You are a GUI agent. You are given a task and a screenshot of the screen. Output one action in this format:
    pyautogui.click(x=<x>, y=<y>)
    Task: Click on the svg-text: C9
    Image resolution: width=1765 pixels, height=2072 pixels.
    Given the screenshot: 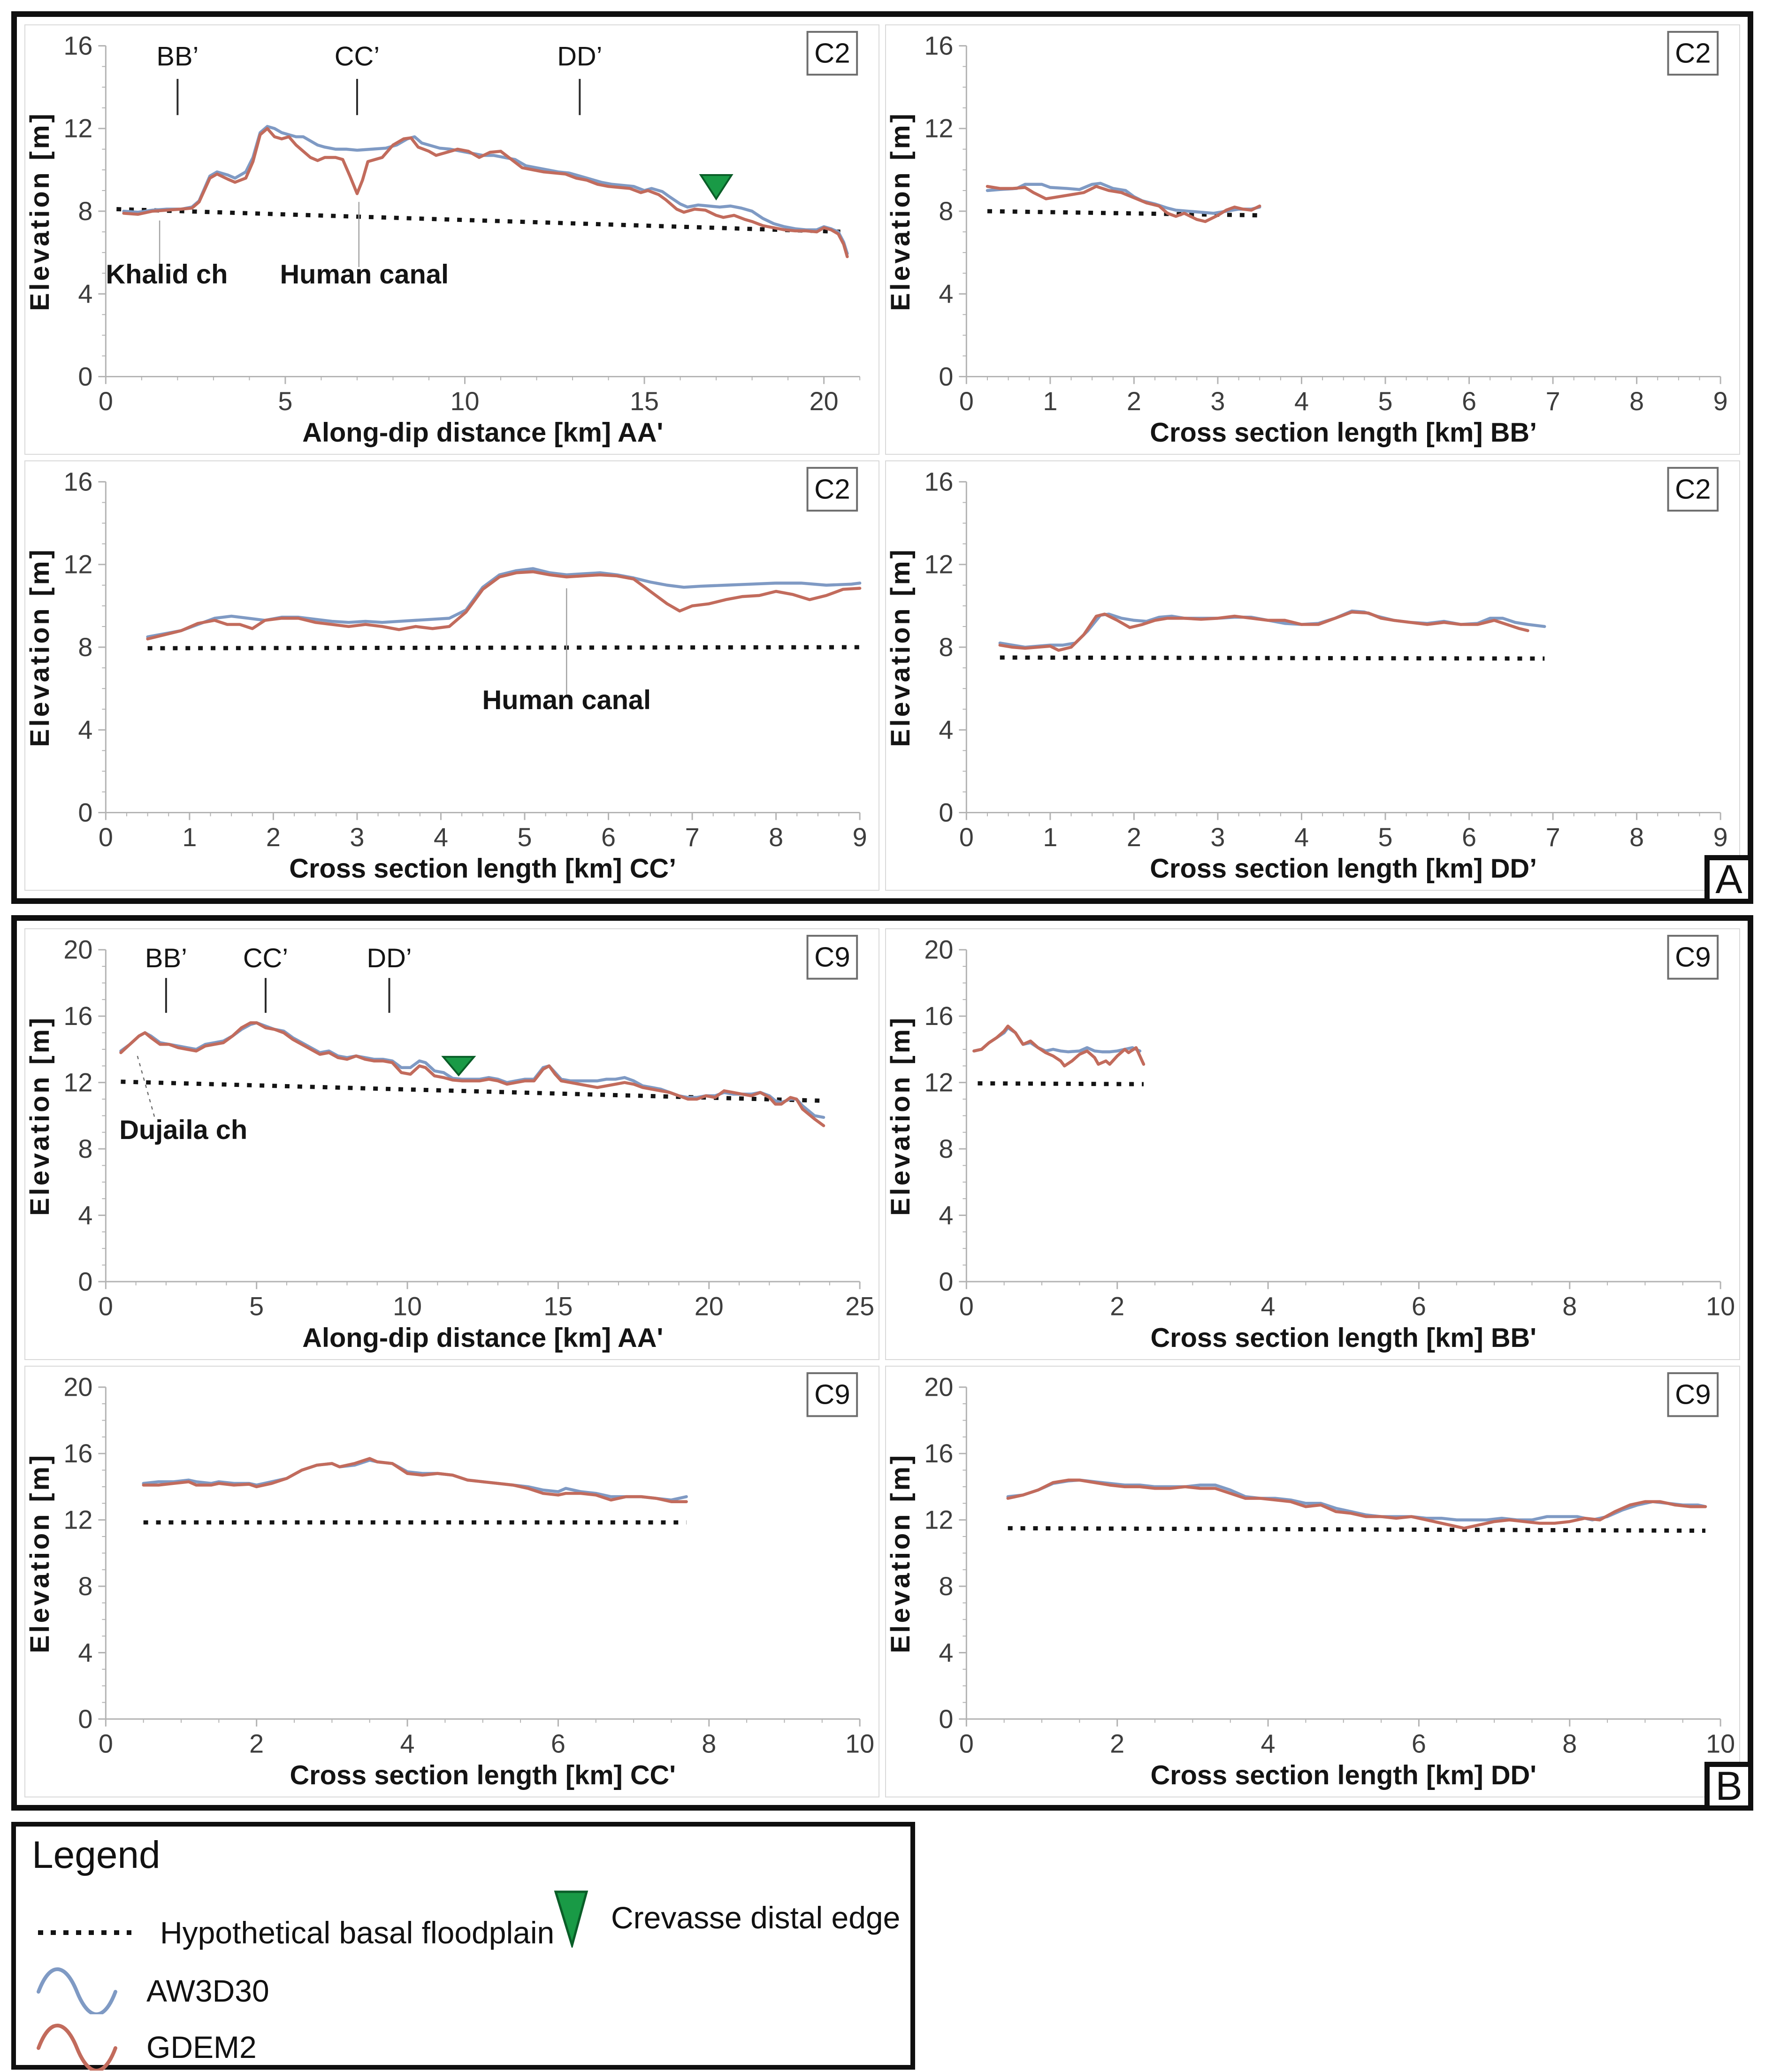 What is the action you would take?
    pyautogui.click(x=832, y=957)
    